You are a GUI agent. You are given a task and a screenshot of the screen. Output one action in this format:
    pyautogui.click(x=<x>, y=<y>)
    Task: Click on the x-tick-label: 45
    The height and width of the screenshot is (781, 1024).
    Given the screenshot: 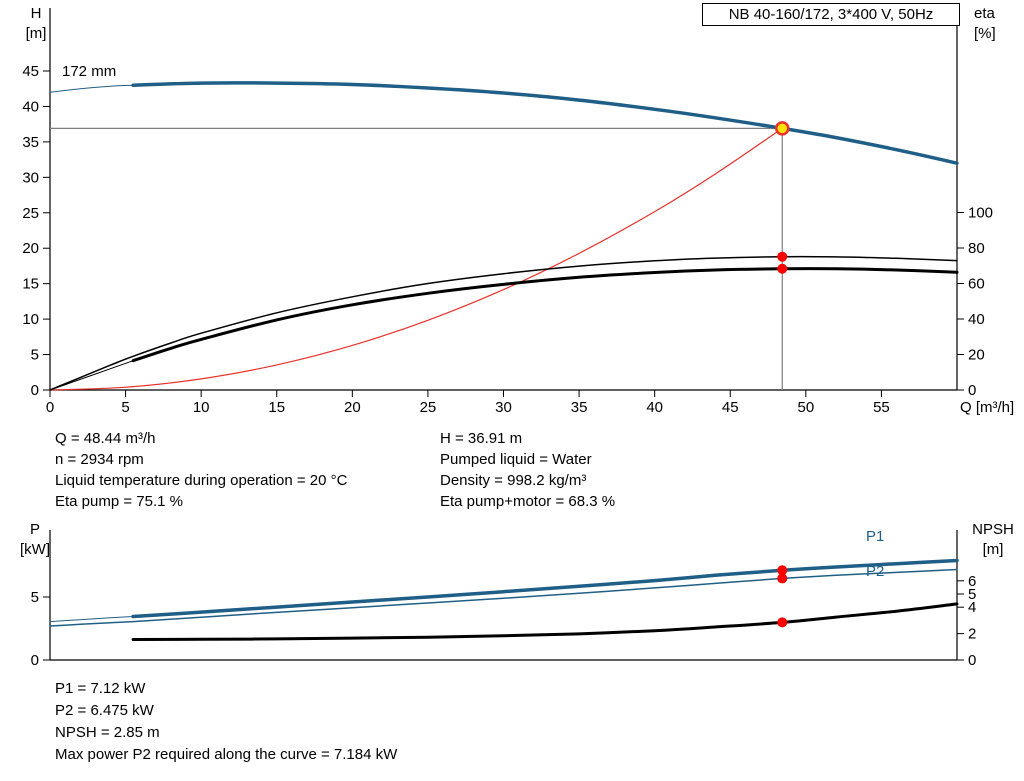 What is the action you would take?
    pyautogui.click(x=730, y=407)
    